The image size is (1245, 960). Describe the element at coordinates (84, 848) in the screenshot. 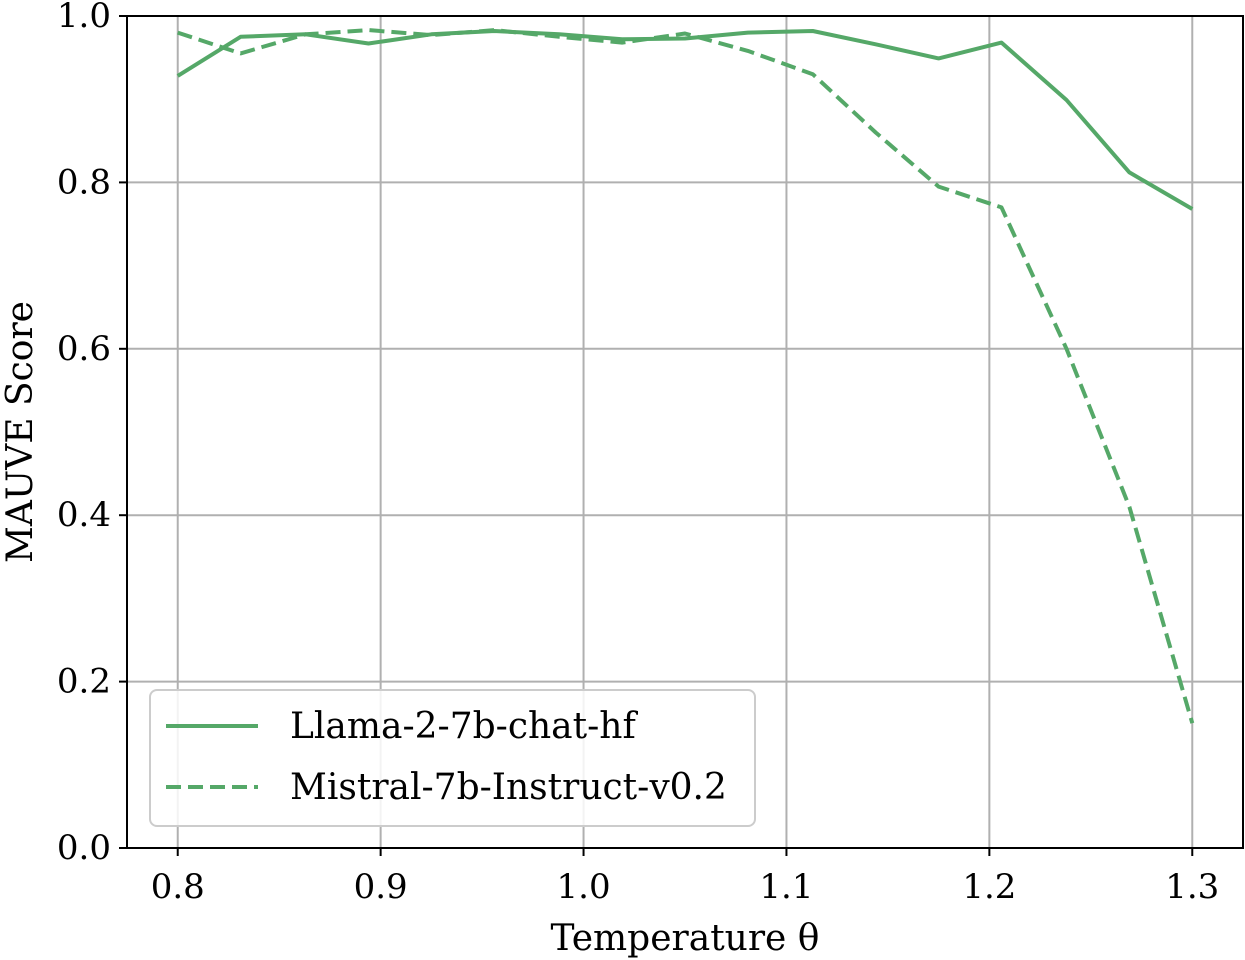

I see `y-tick-label: 0.0` at that location.